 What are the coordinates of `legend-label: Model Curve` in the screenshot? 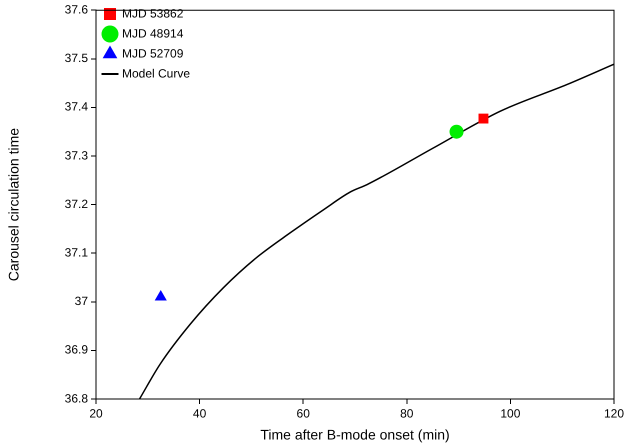 It's located at (156, 73).